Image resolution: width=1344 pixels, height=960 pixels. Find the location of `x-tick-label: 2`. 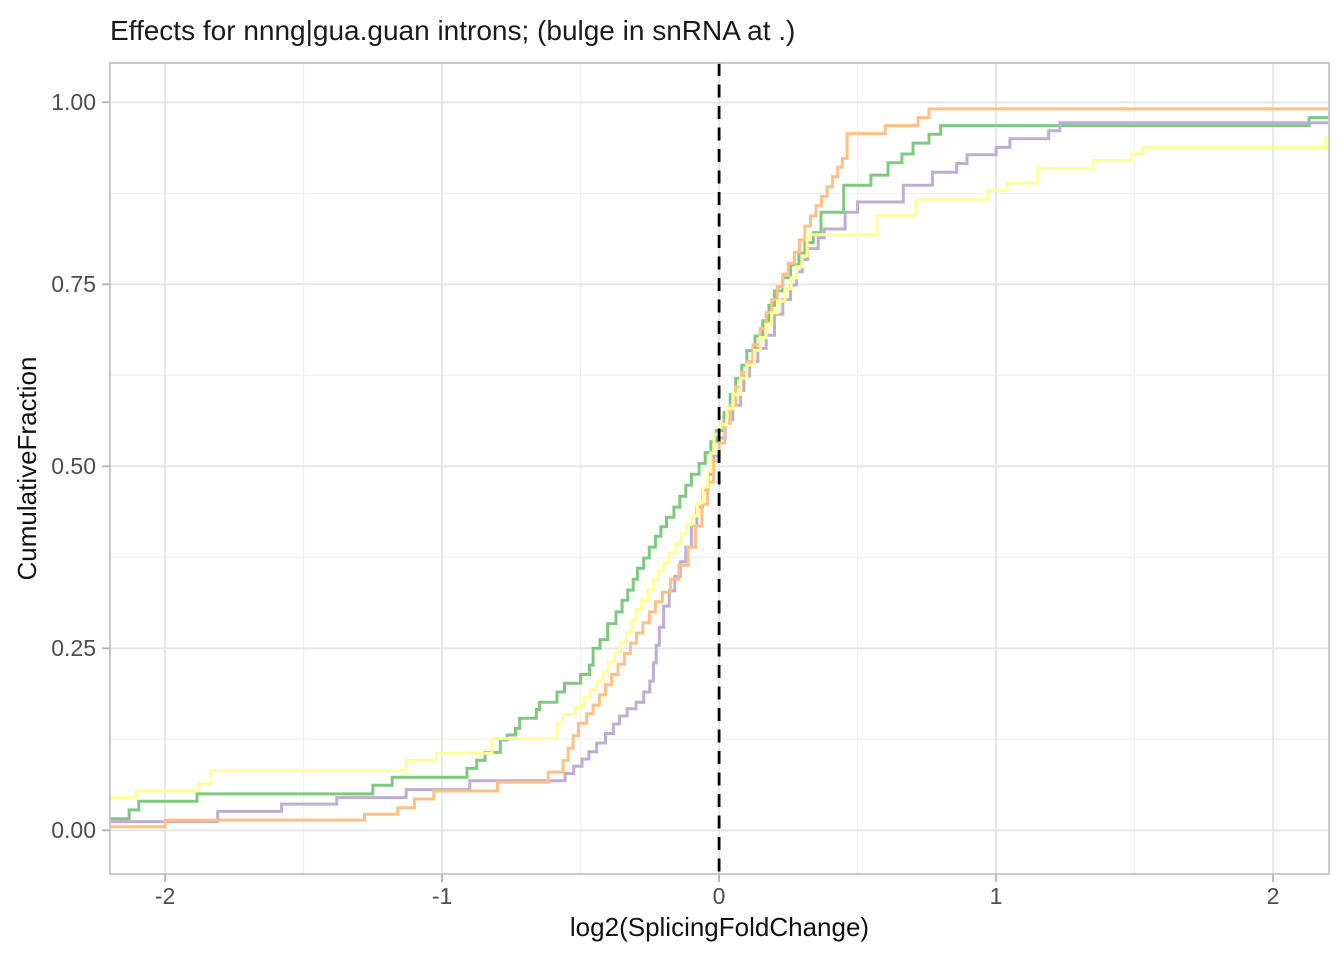

x-tick-label: 2 is located at coordinates (1273, 896).